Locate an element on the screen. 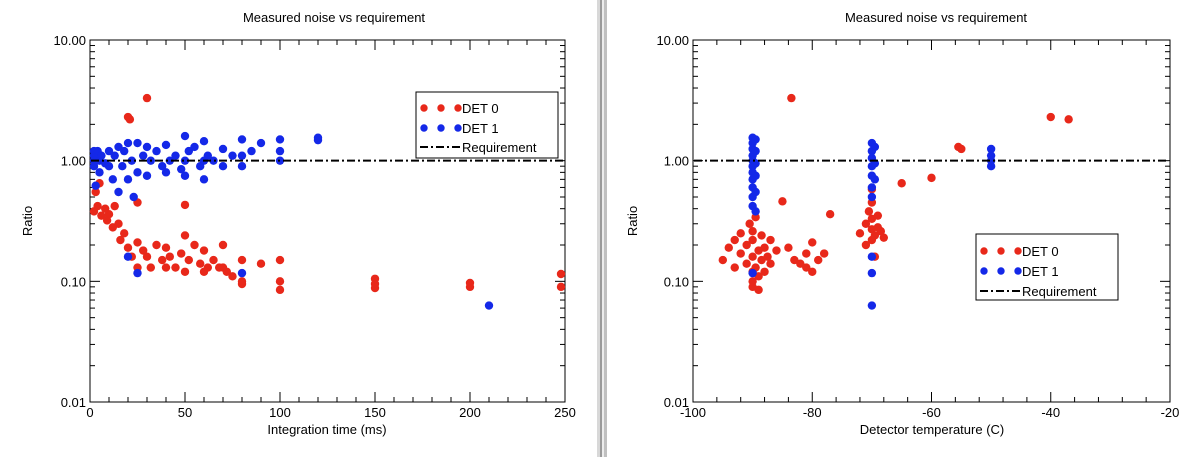 The image size is (1199, 457). x-tick-label: -40 is located at coordinates (1050, 412).